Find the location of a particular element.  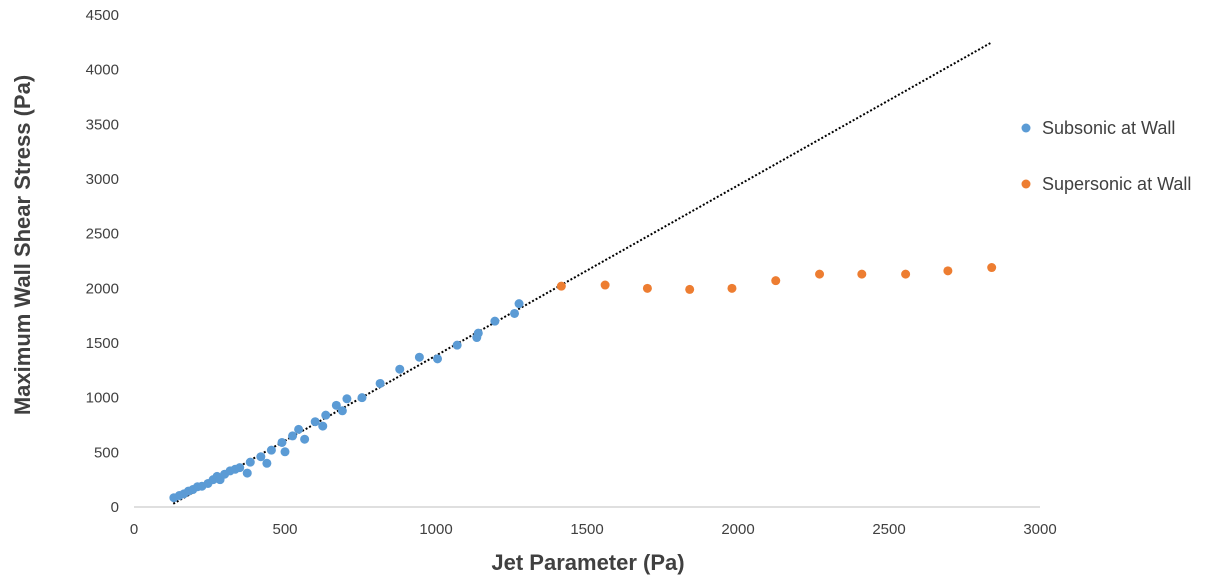

x-tick-label: 2500 is located at coordinates (888, 529).